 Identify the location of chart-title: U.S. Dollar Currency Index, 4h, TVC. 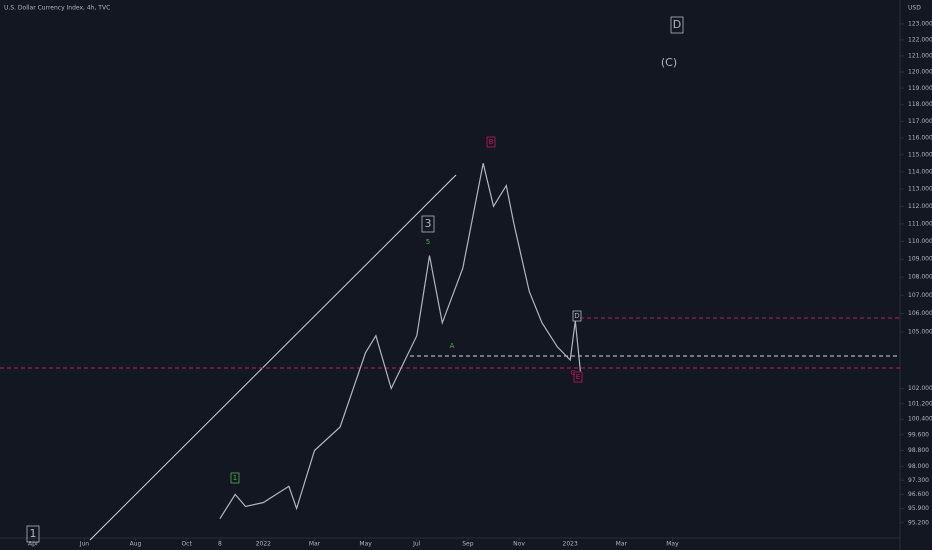
(57, 8).